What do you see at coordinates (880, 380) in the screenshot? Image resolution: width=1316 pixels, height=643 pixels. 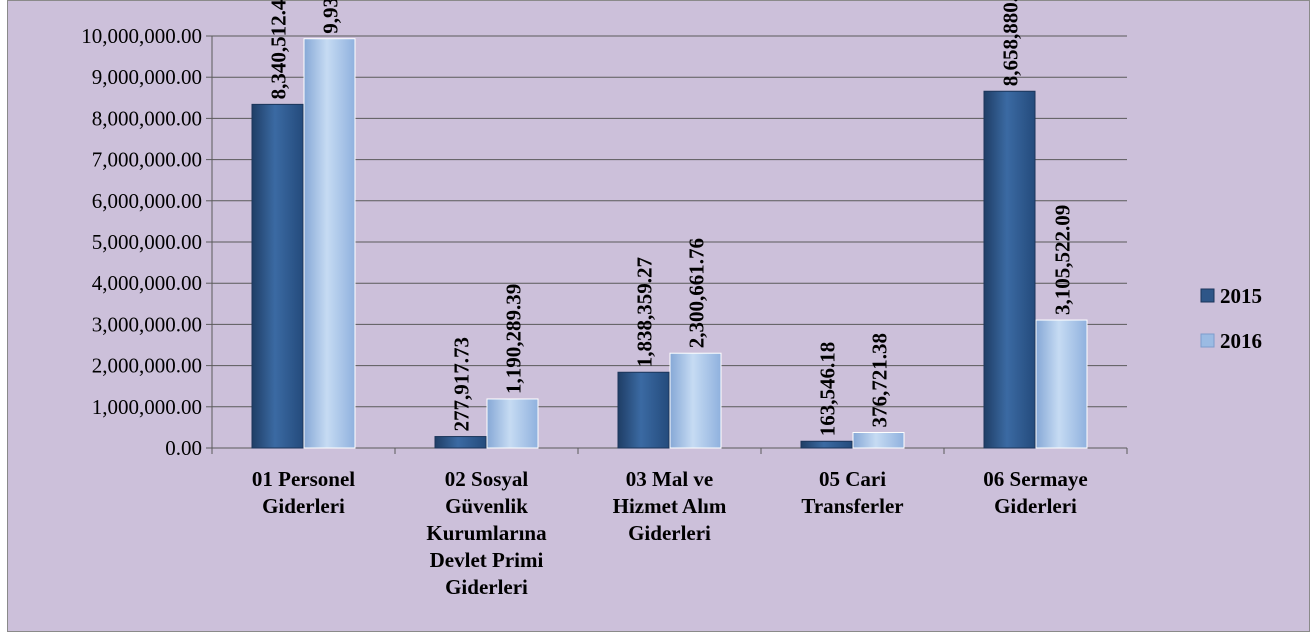 I see `data-label-2016-4: 376,721.38` at bounding box center [880, 380].